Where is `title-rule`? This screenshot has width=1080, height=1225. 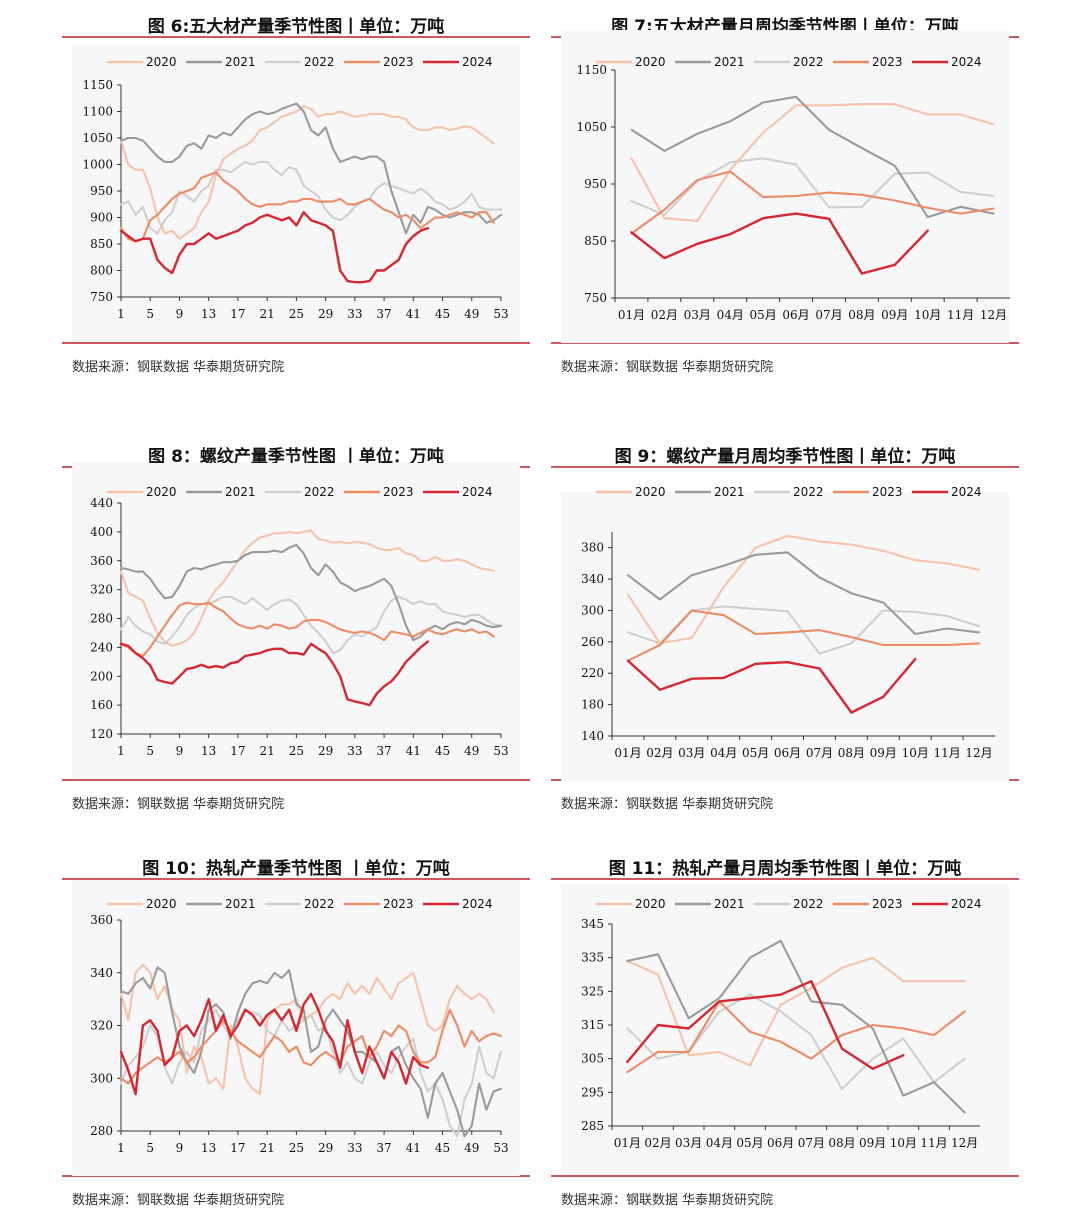
title-rule is located at coordinates (785, 879).